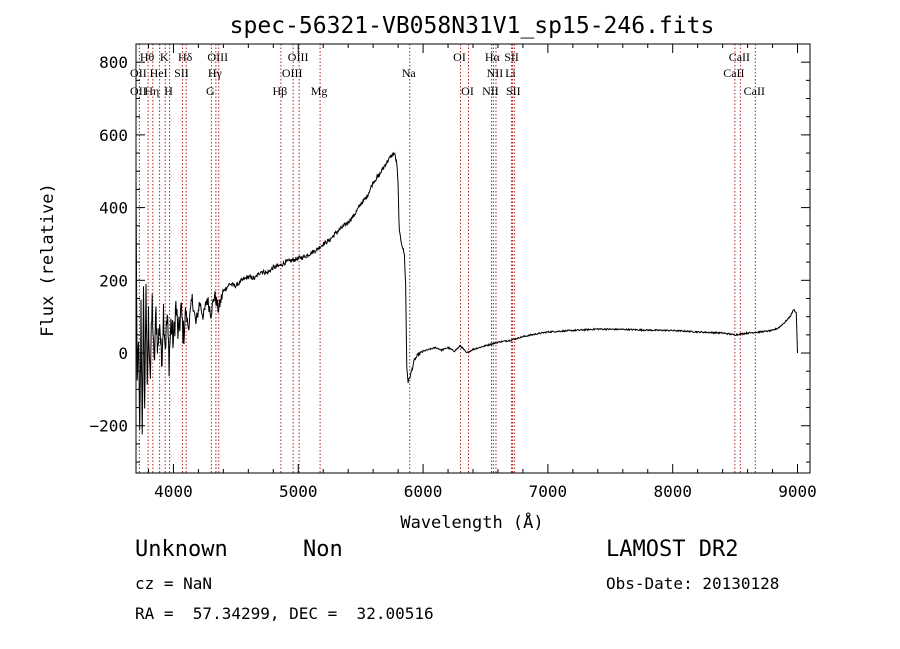 The width and height of the screenshot is (900, 649). Describe the element at coordinates (113, 280) in the screenshot. I see `y-tick-label: 200` at that location.